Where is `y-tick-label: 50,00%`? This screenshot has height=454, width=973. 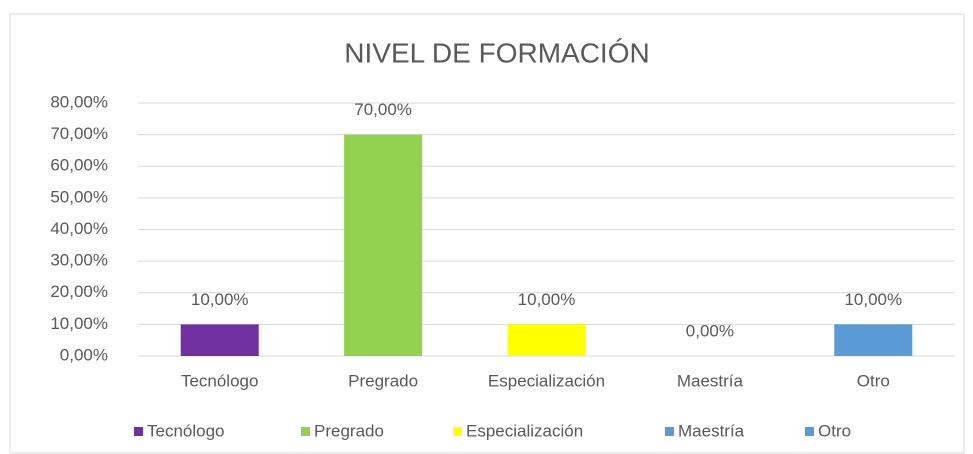
y-tick-label: 50,00% is located at coordinates (79, 196).